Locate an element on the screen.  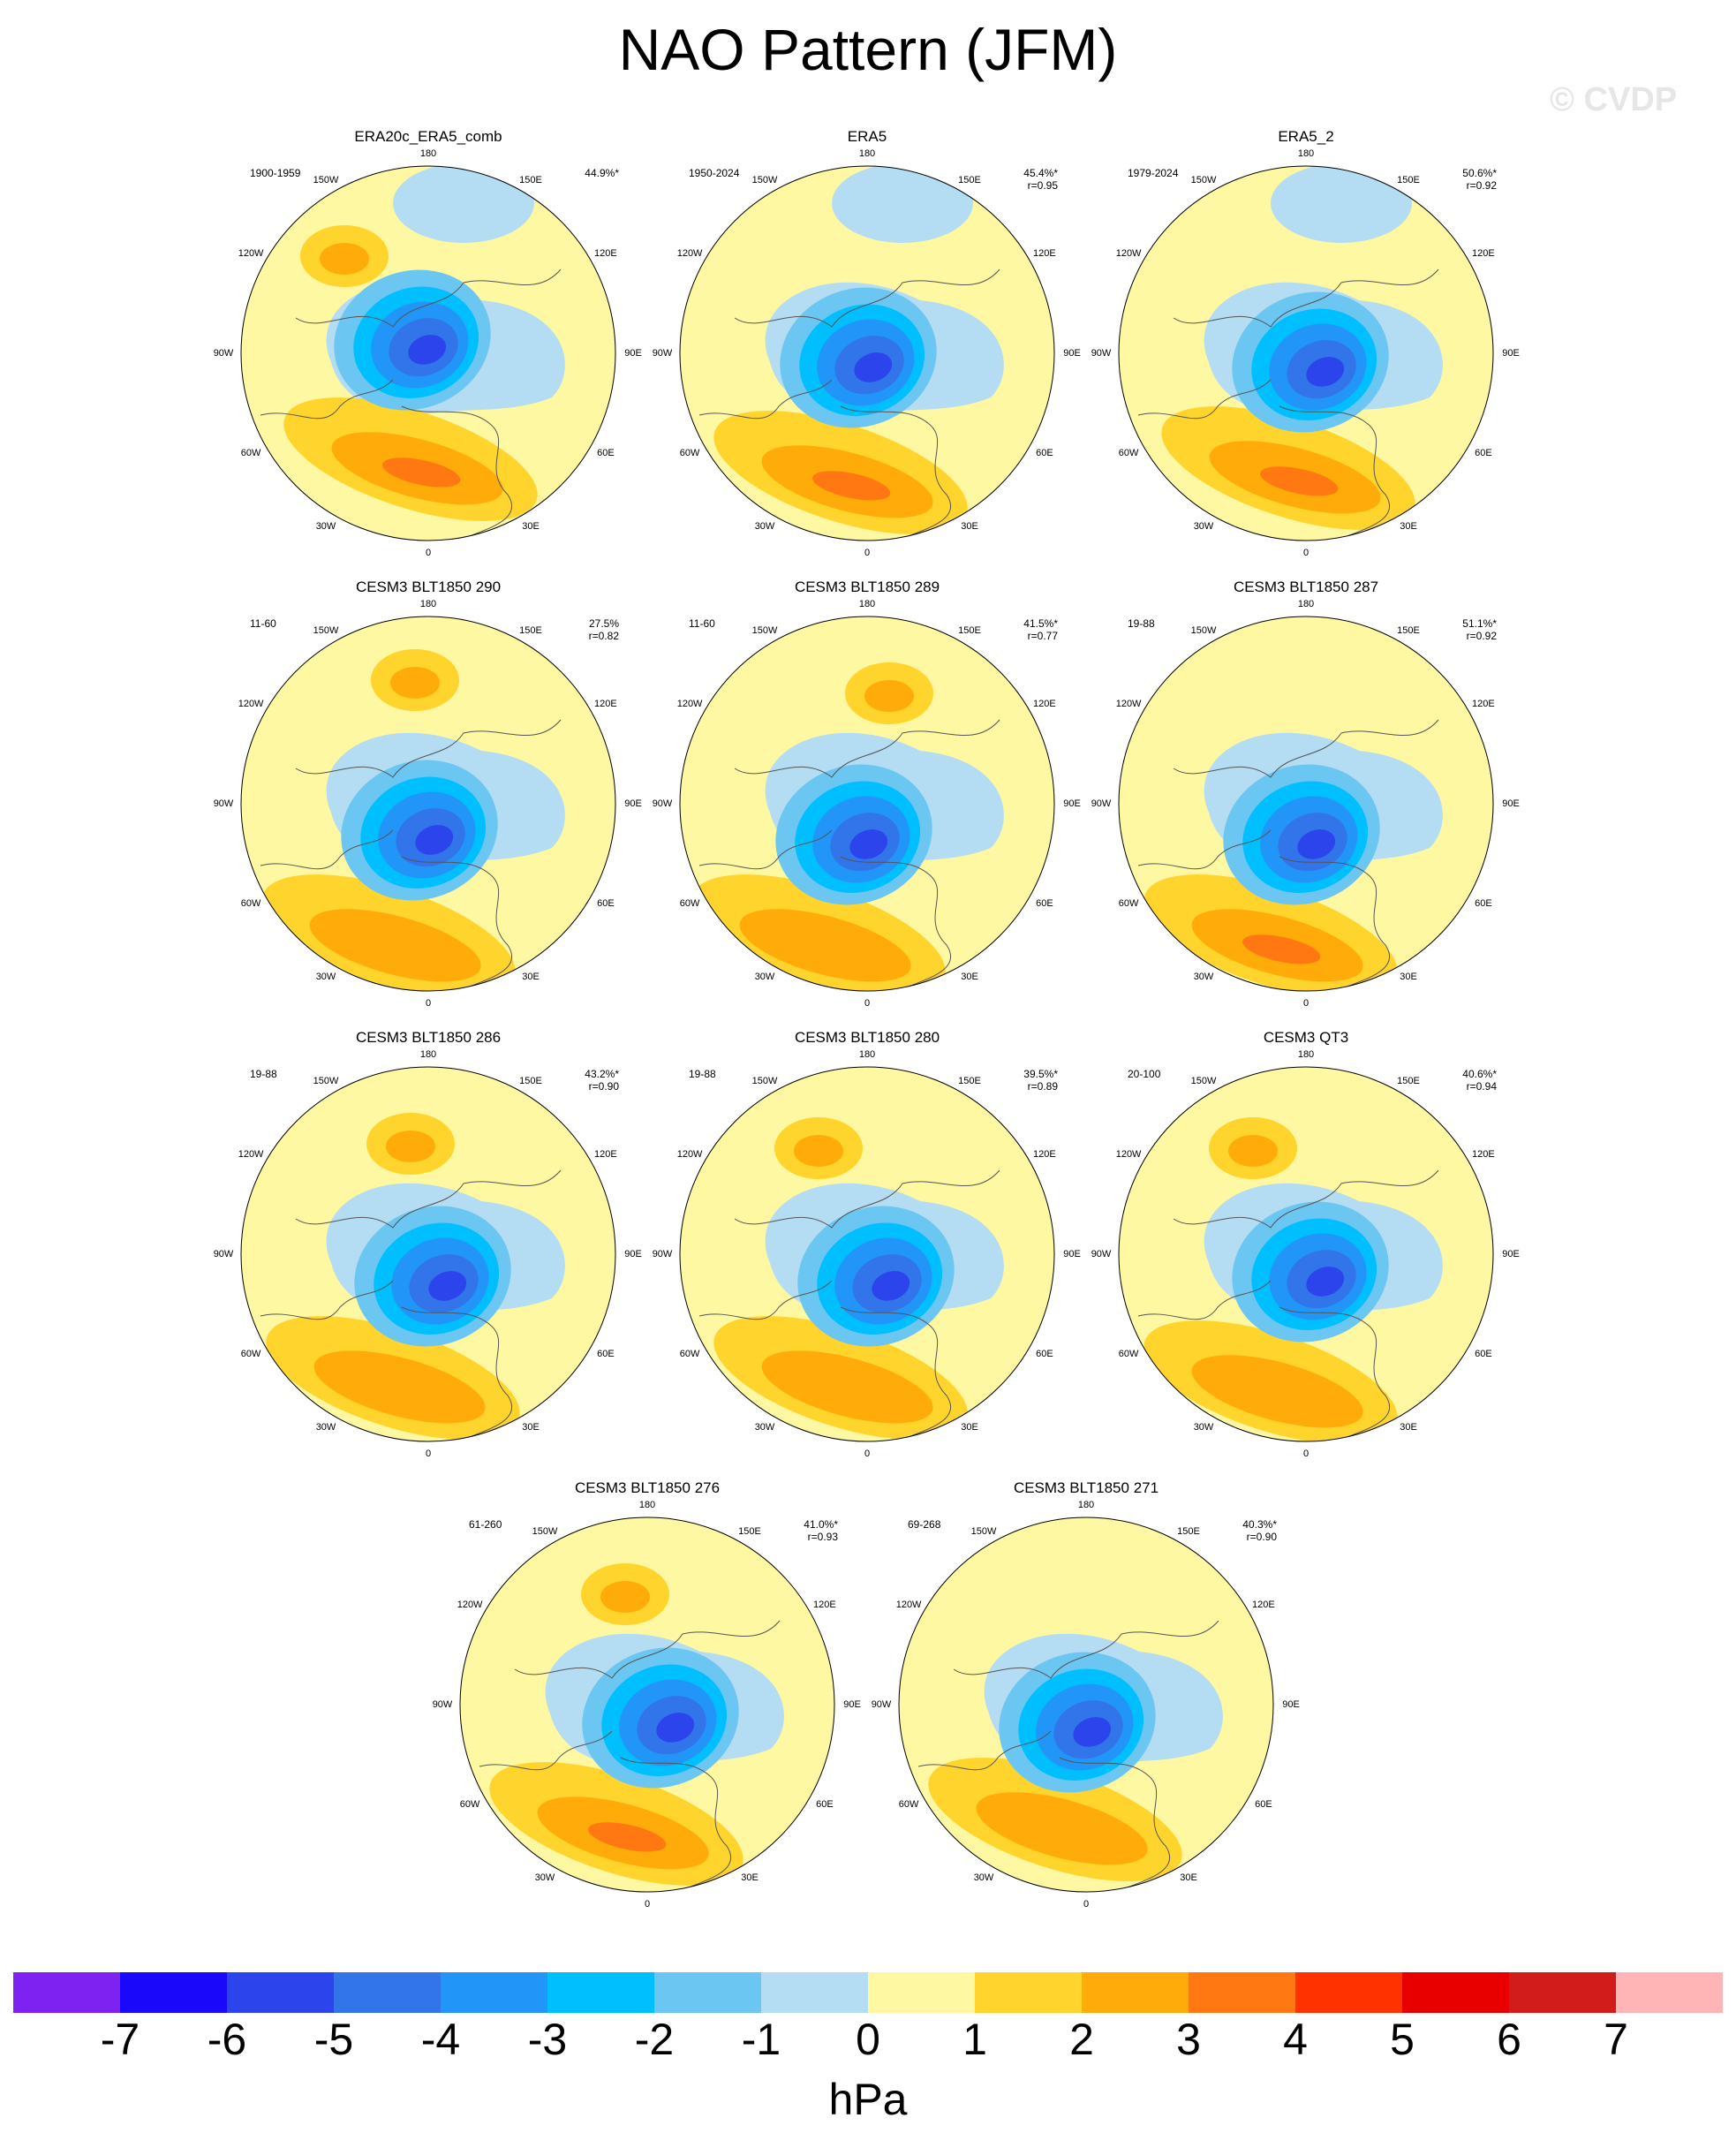
panel-years: 19-88 is located at coordinates (263, 1074).